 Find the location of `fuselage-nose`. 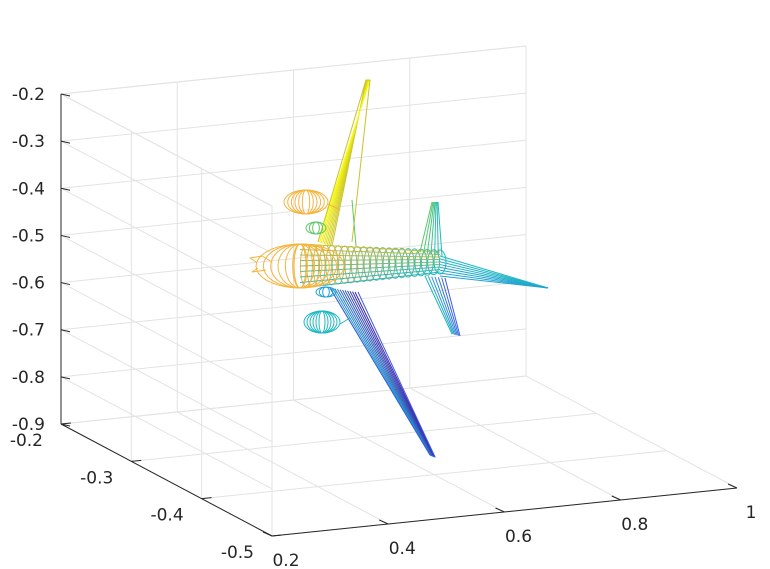

fuselage-nose is located at coordinates (300, 266).